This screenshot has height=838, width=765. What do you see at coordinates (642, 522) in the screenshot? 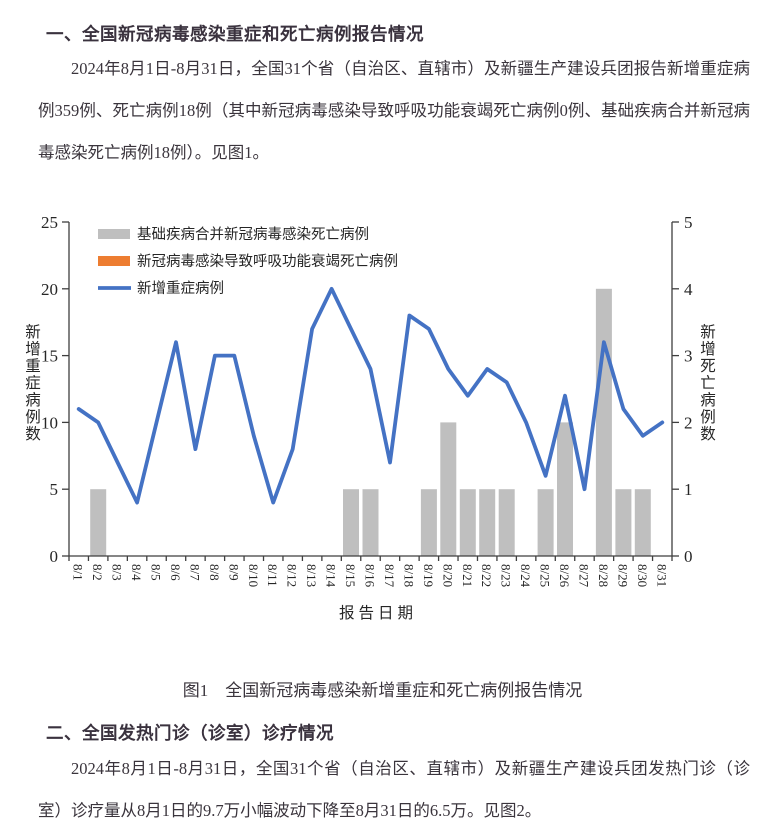
I see `death-bar-8/30` at bounding box center [642, 522].